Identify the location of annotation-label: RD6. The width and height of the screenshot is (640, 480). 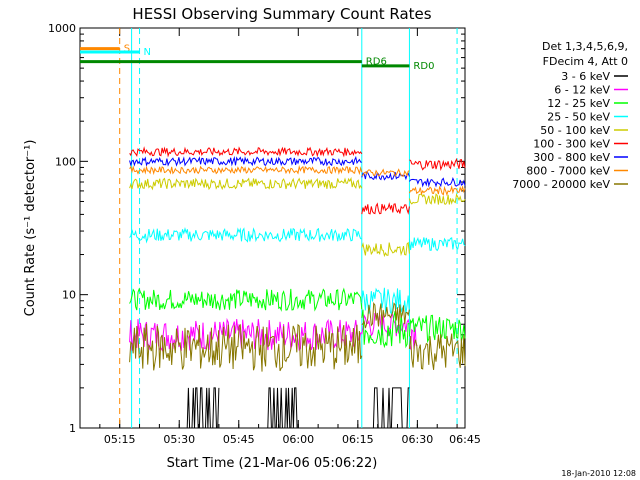
(376, 62).